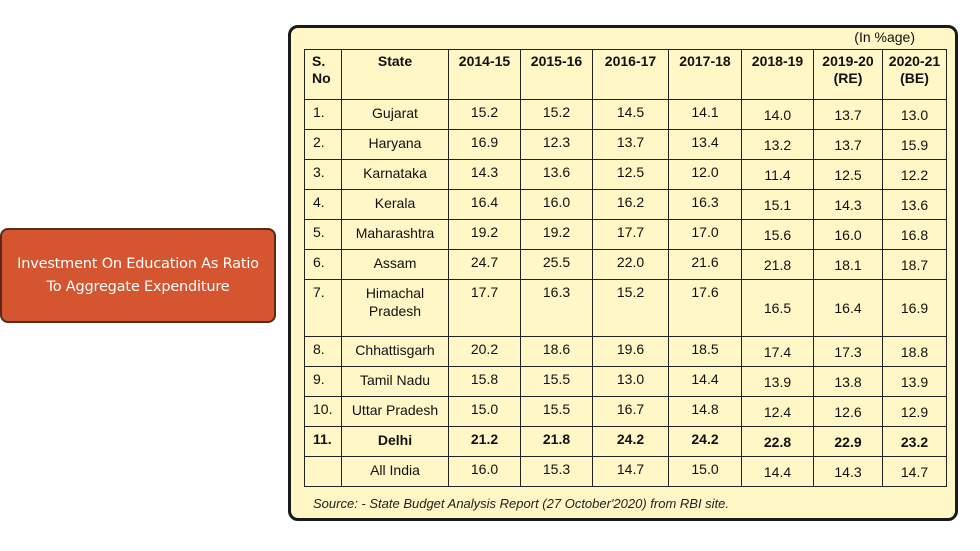 The image size is (980, 551). What do you see at coordinates (556, 234) in the screenshot?
I see `row-value: 19.2` at bounding box center [556, 234].